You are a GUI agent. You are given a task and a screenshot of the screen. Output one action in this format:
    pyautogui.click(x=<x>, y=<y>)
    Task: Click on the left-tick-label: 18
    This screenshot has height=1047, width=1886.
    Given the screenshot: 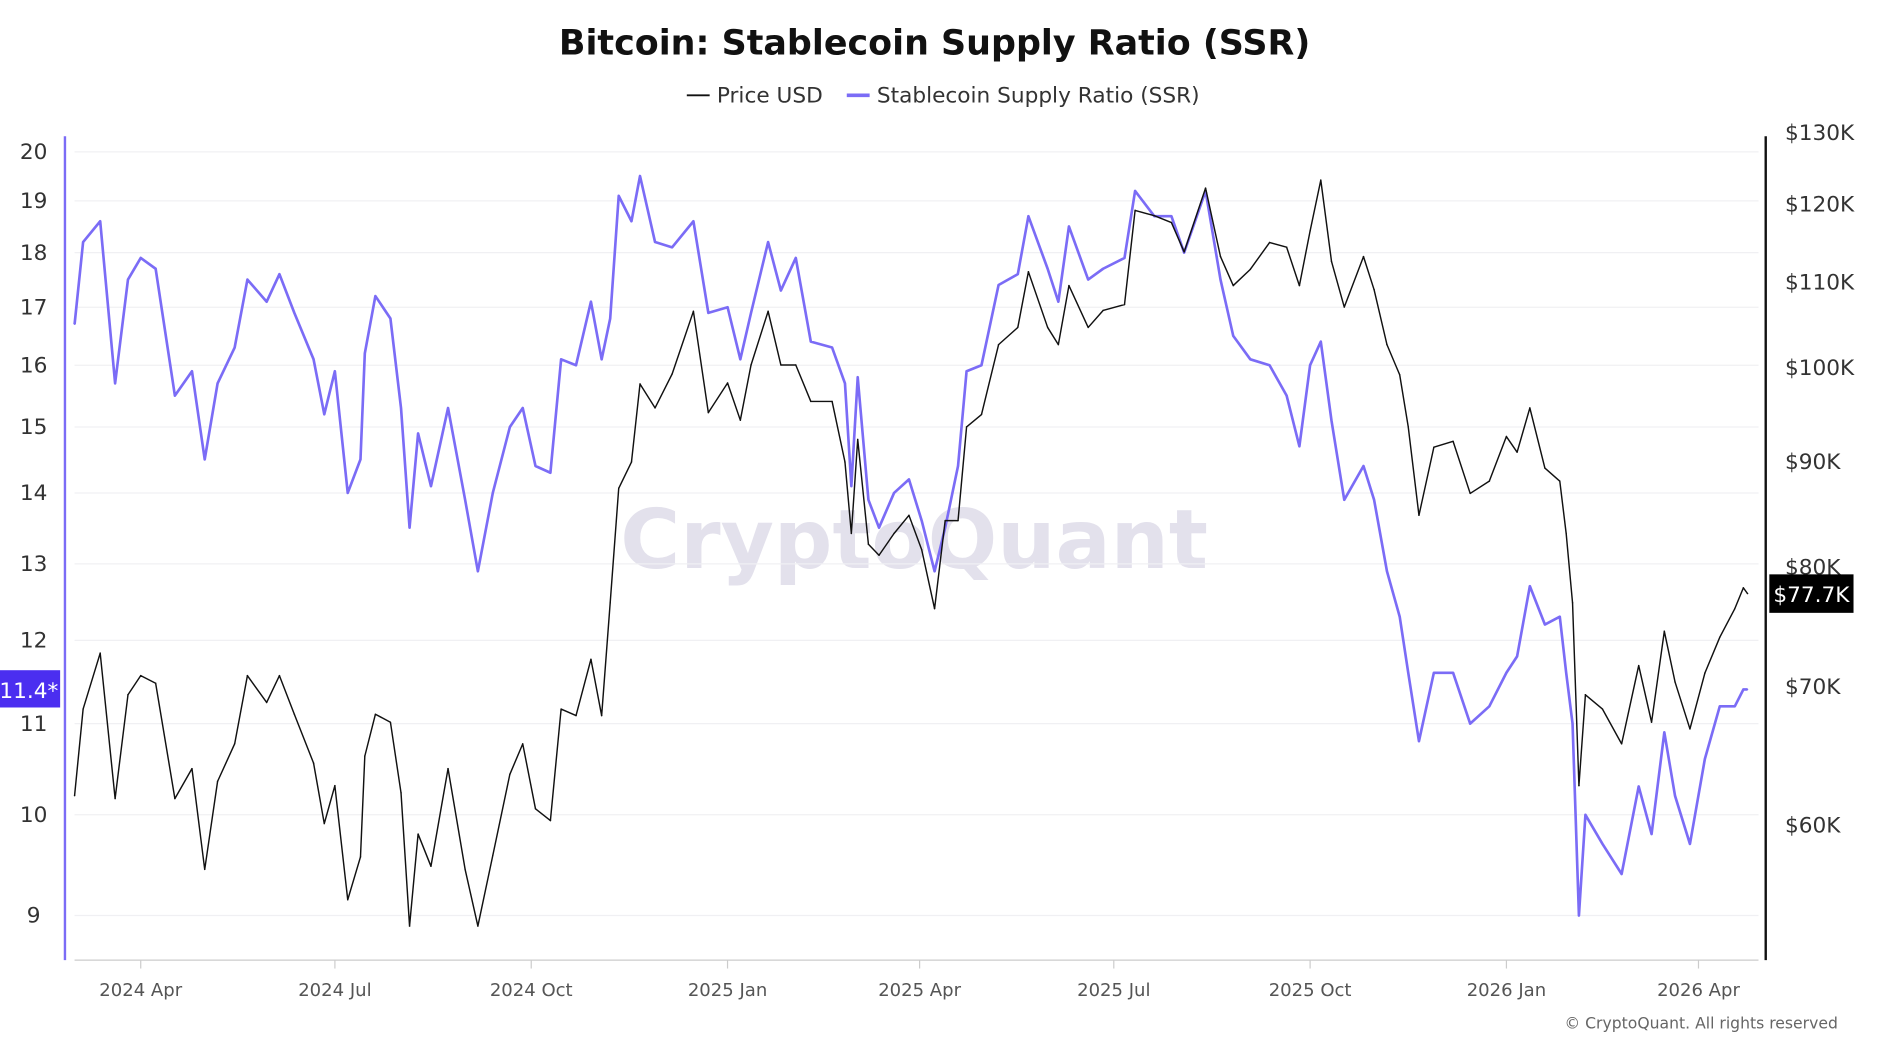 What is the action you would take?
    pyautogui.click(x=34, y=253)
    